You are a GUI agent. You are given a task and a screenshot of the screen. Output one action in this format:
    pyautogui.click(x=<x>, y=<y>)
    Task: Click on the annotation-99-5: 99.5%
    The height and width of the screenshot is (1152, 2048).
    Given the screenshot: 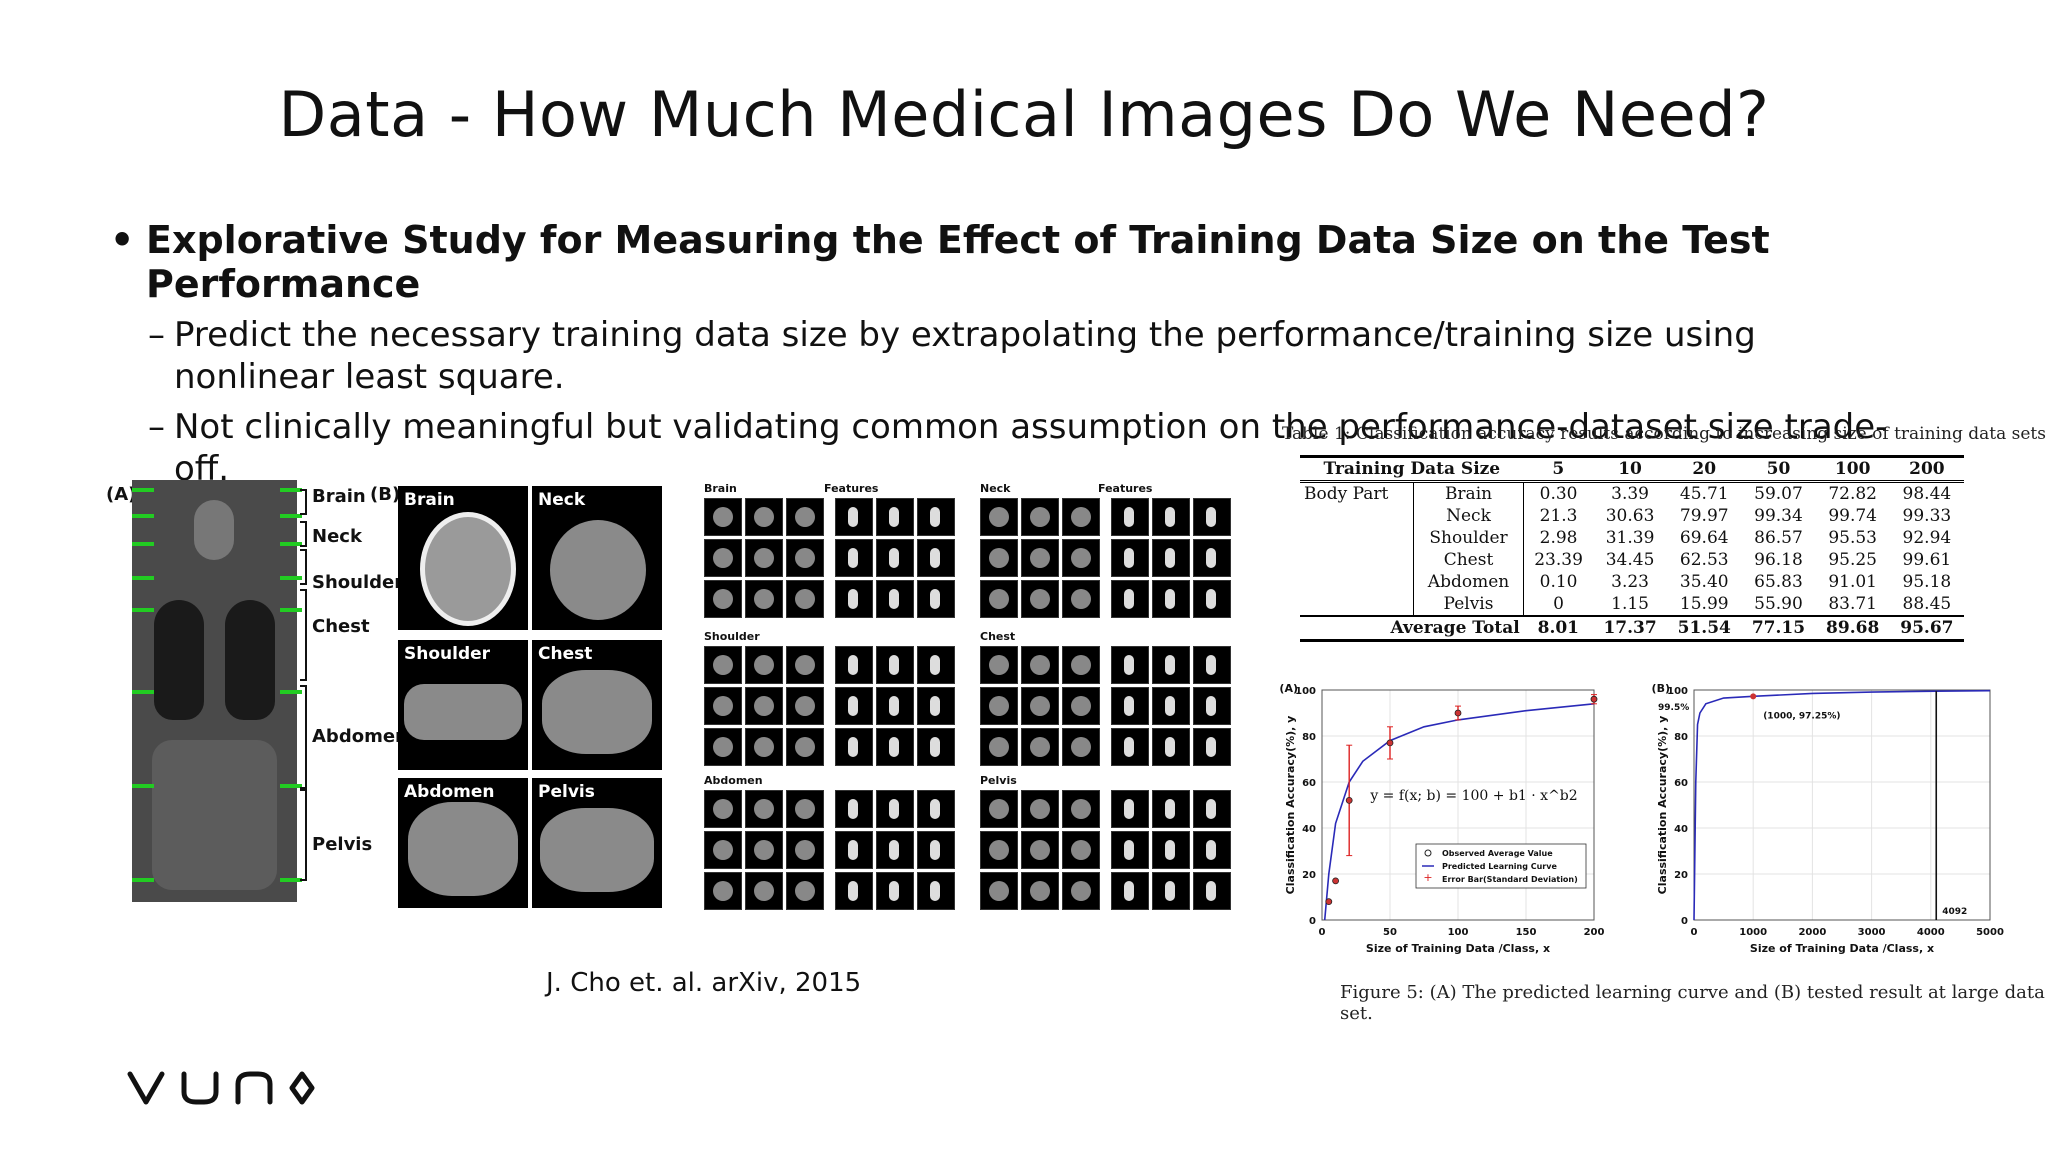 What is the action you would take?
    pyautogui.click(x=1673, y=708)
    